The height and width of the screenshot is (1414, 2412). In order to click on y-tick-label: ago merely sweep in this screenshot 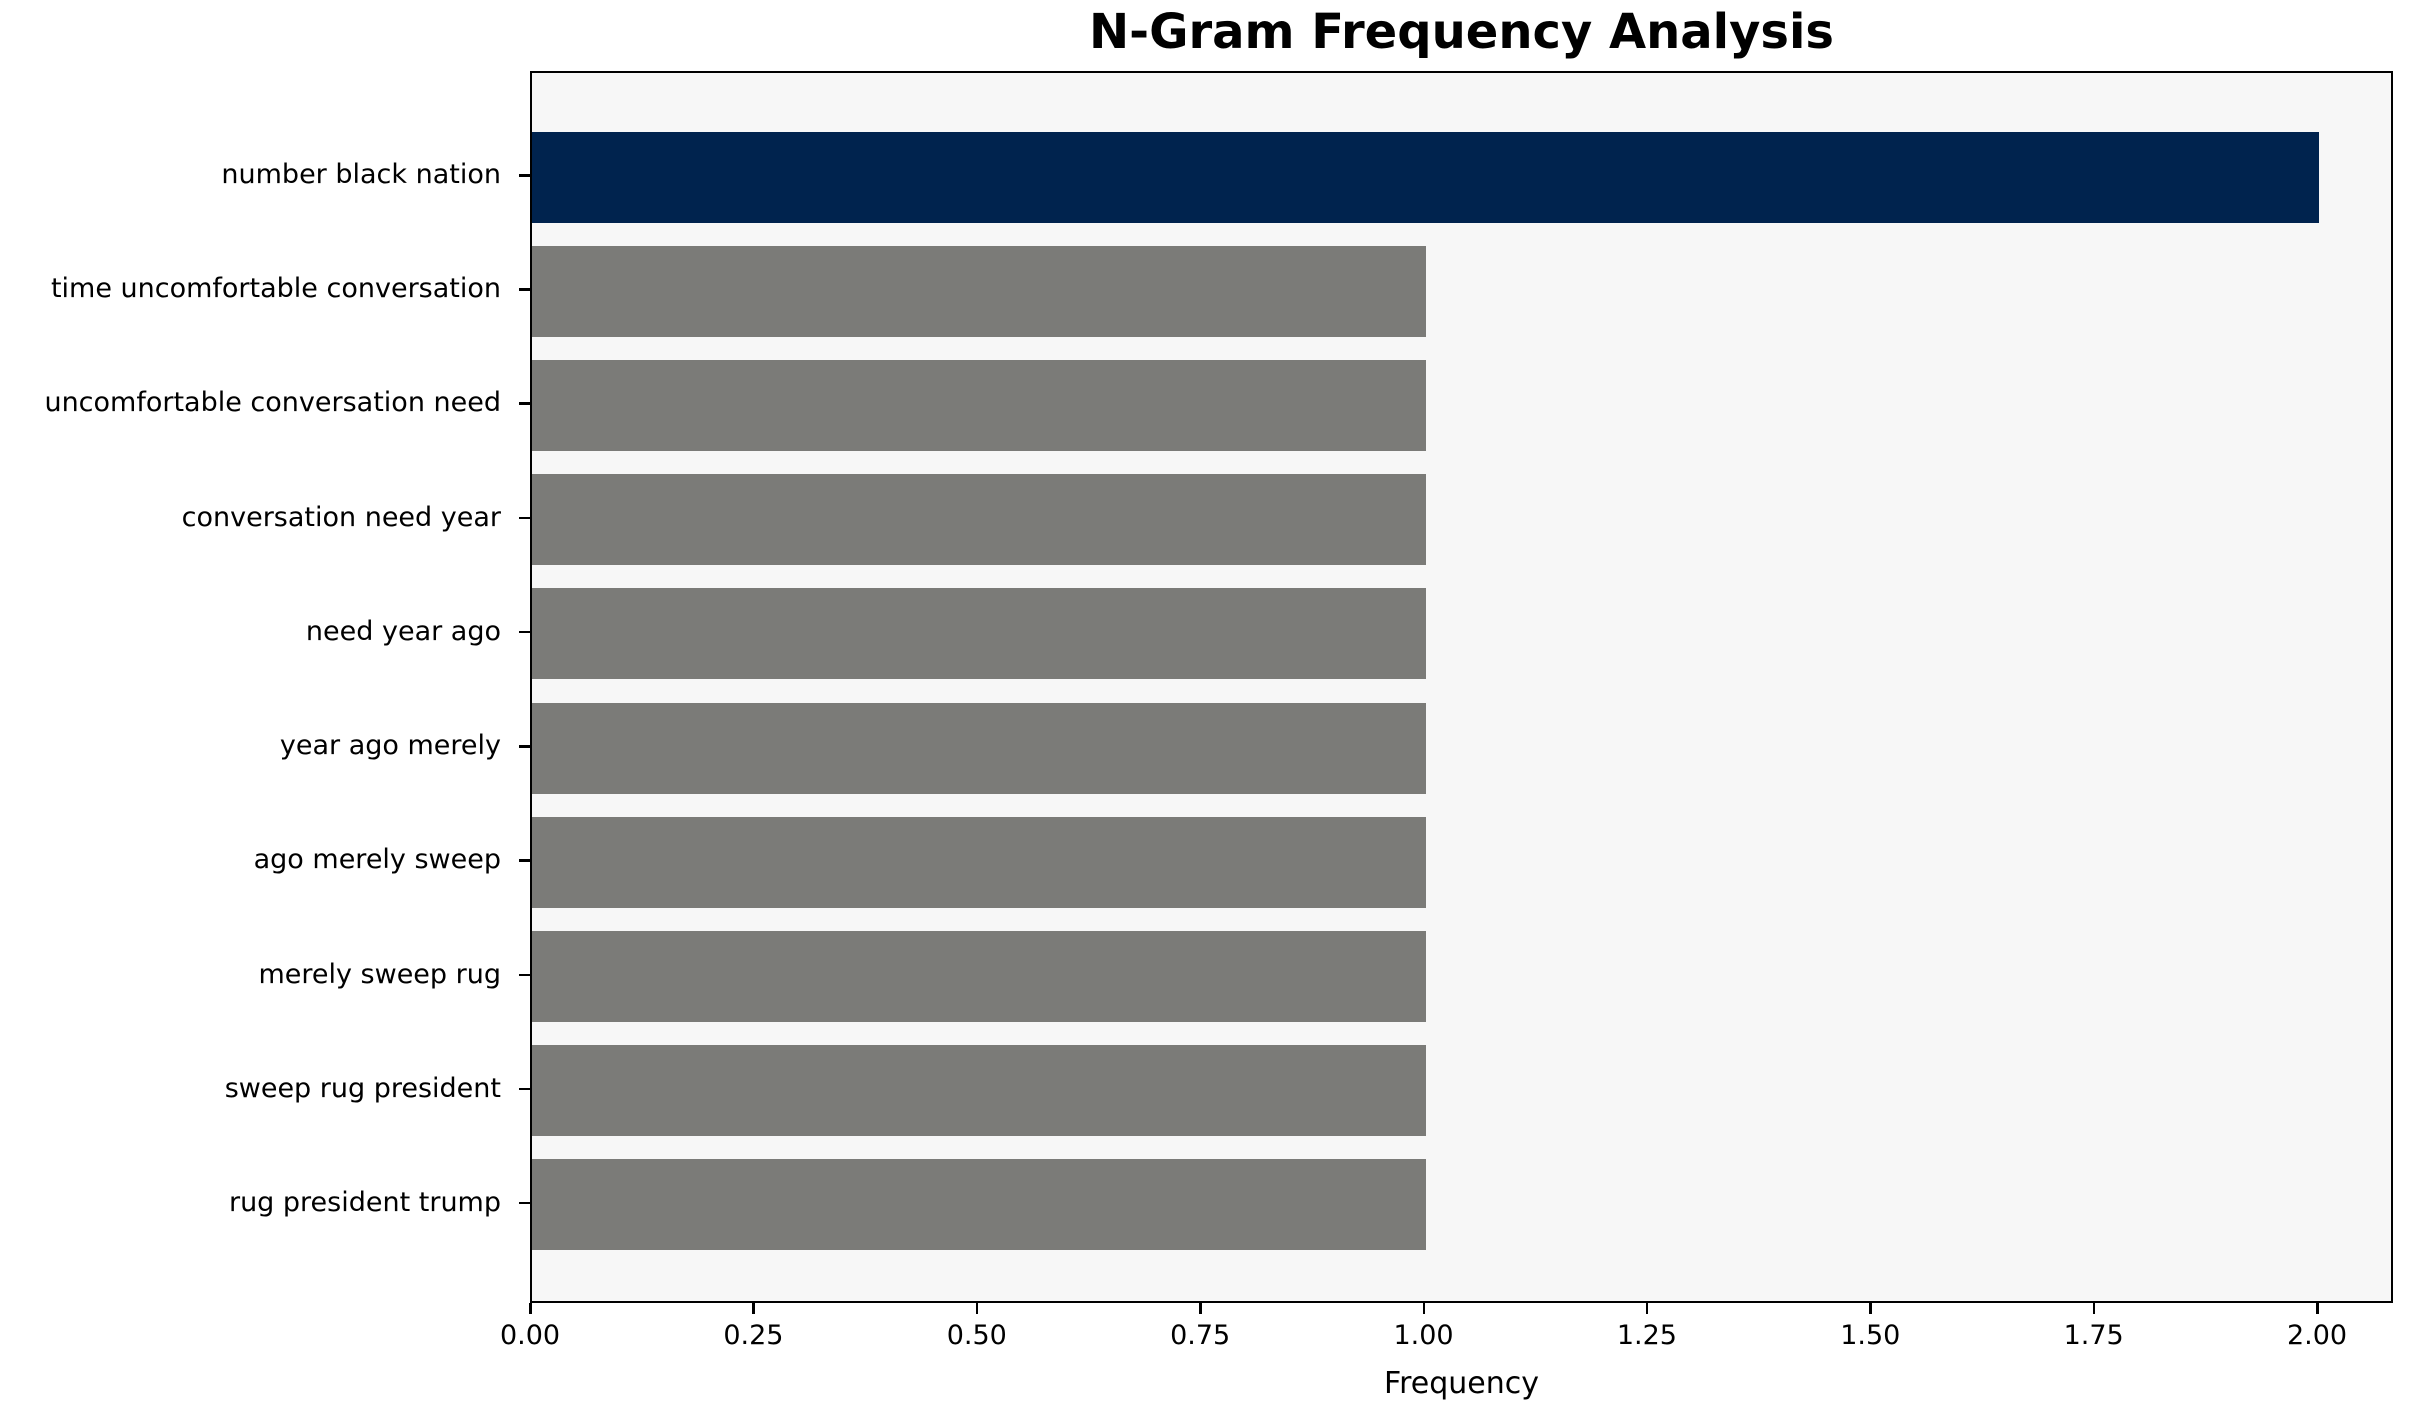, I will do `click(377, 860)`.